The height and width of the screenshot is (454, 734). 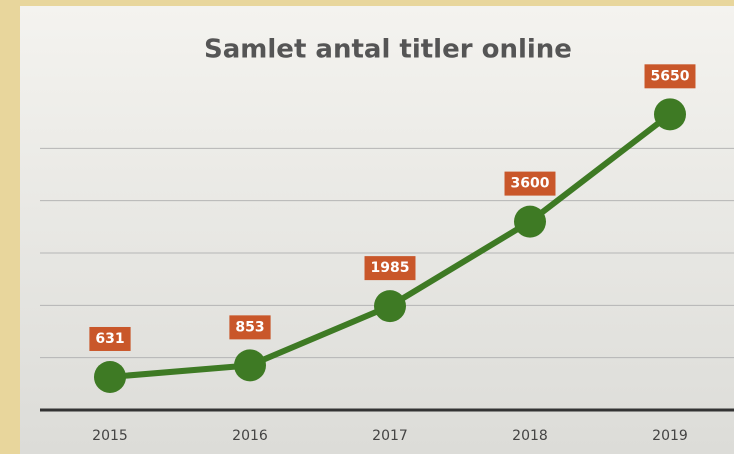 I want to click on value-label: 5650, so click(x=670, y=76).